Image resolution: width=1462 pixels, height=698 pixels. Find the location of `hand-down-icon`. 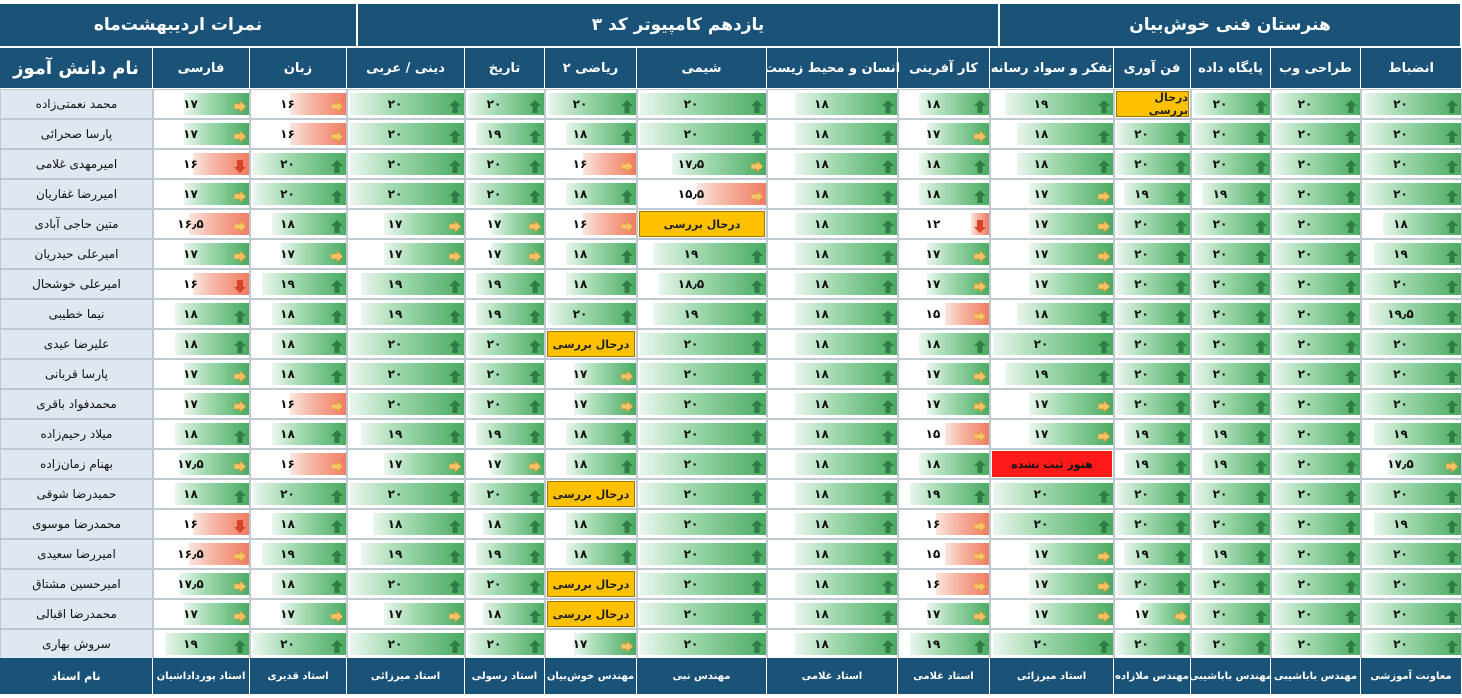

hand-down-icon is located at coordinates (240, 285).